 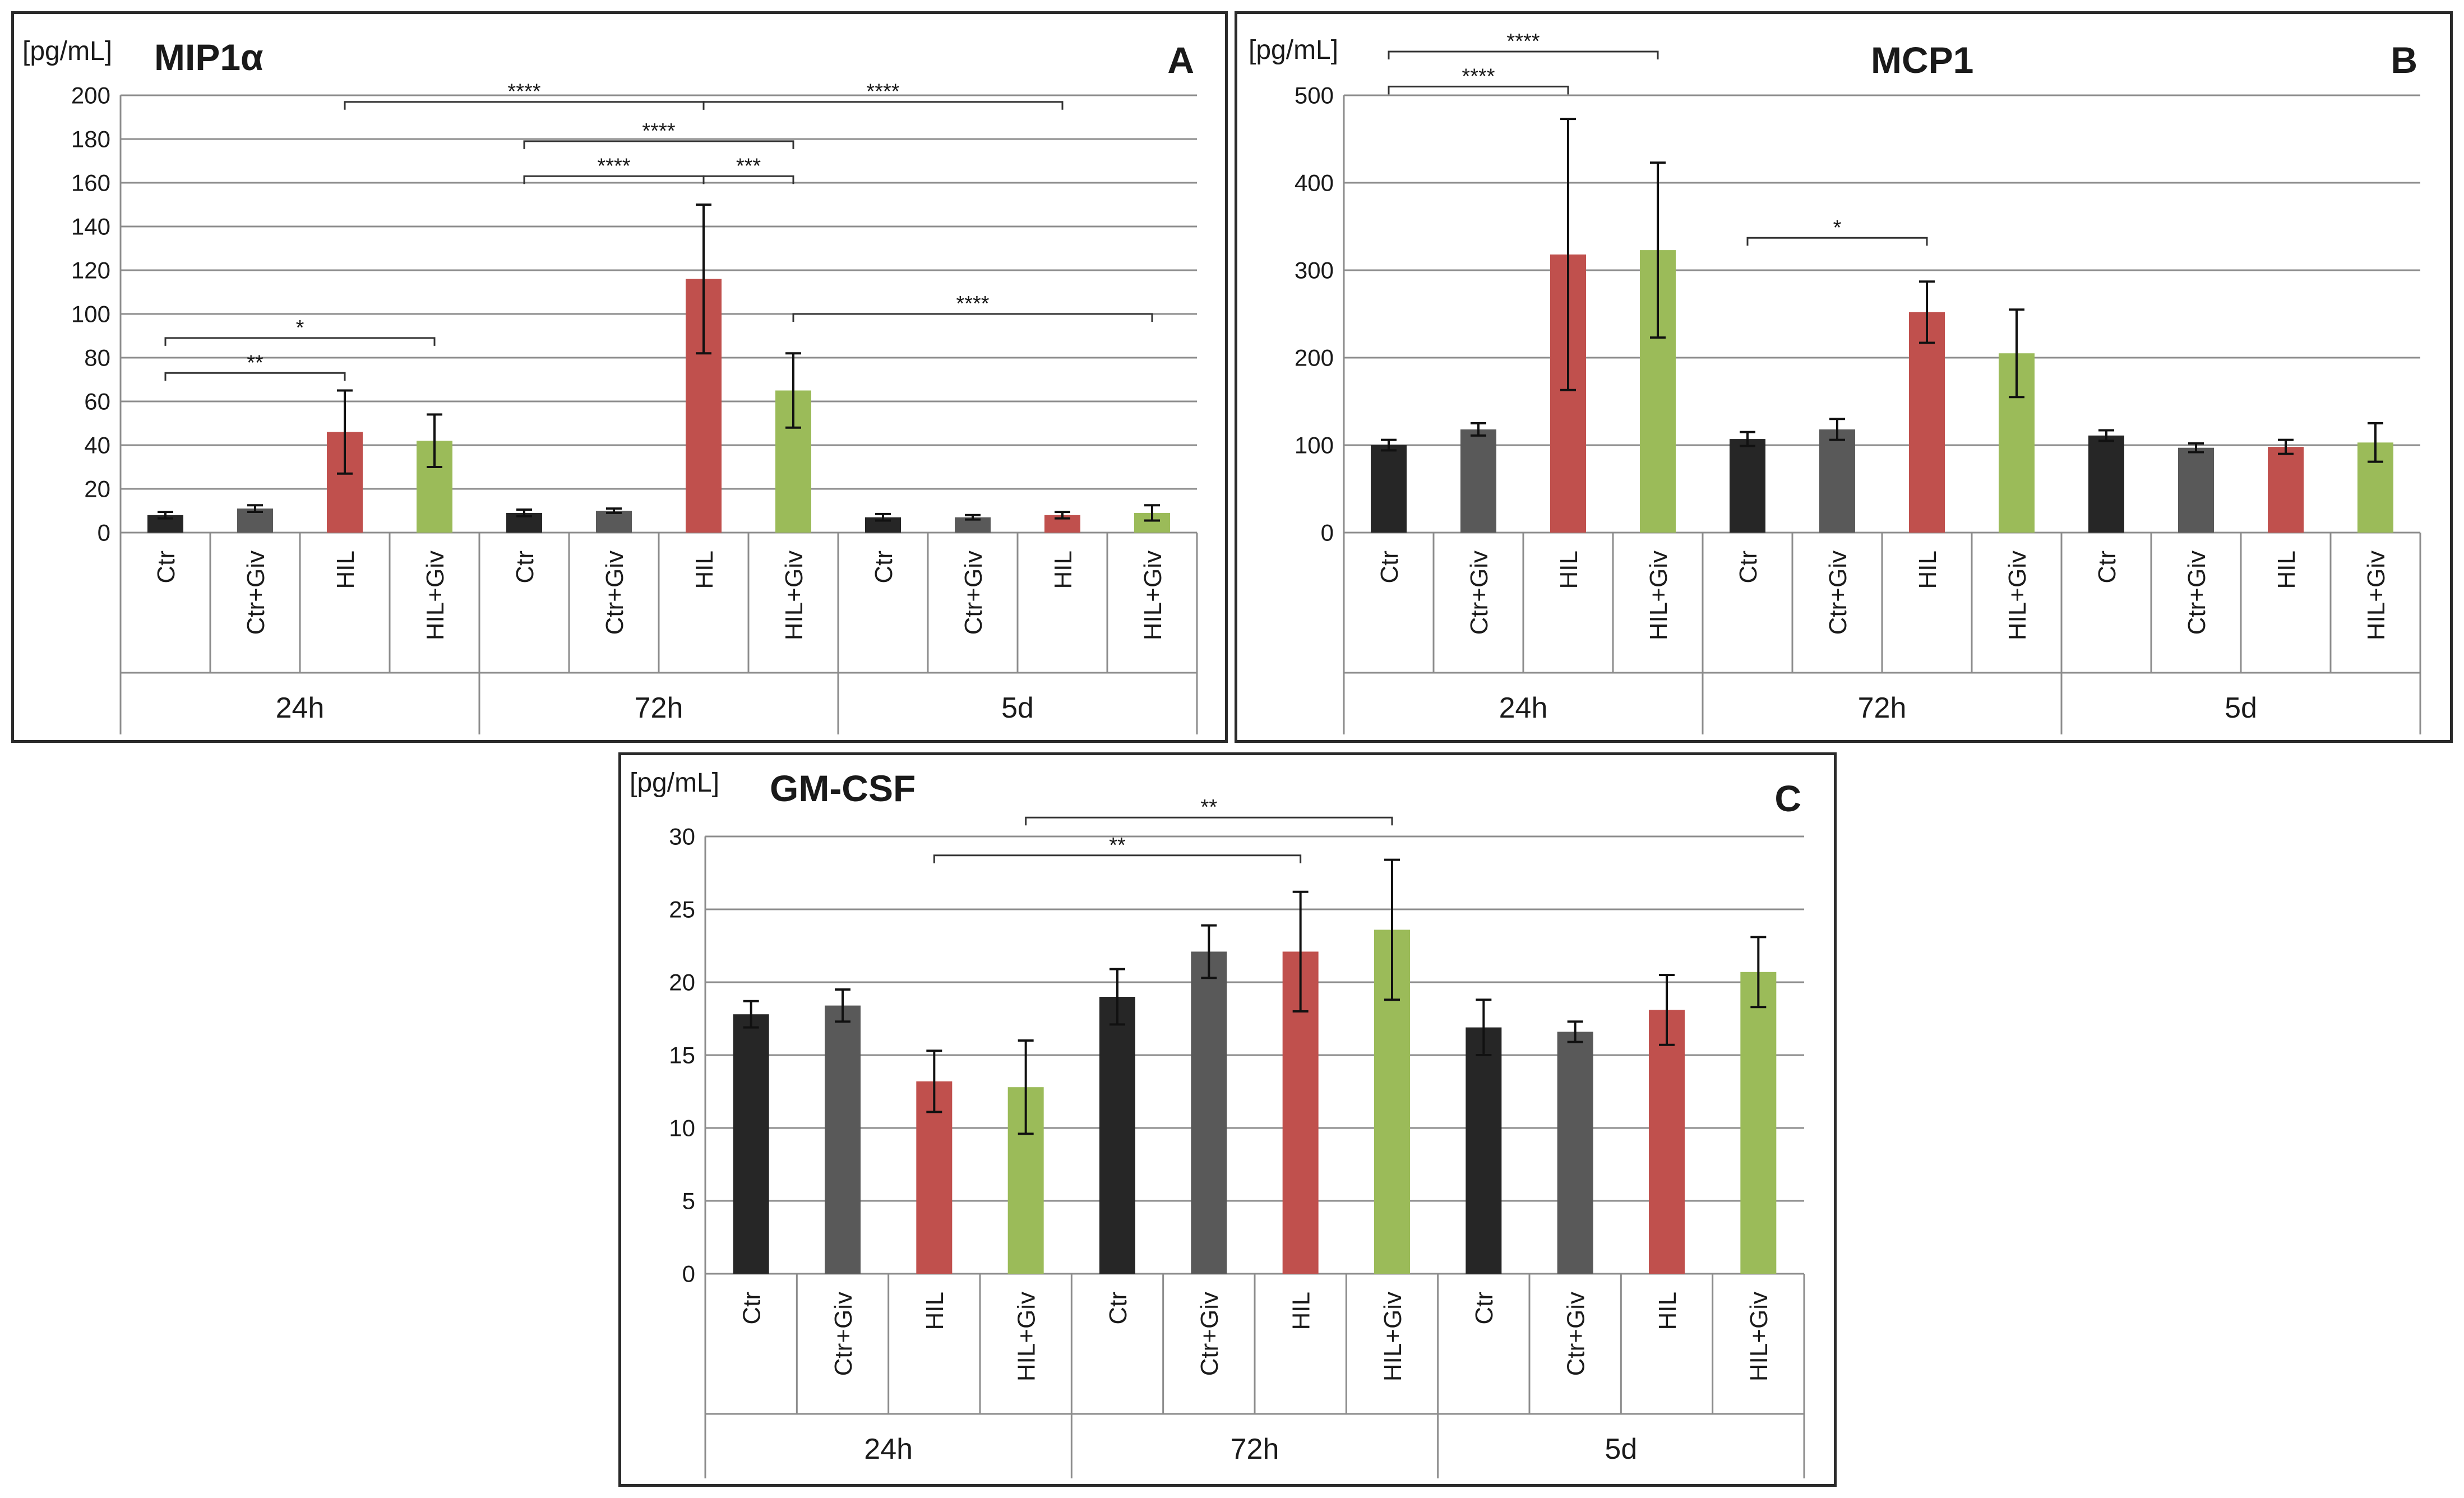 I want to click on y-tick-label: 100, so click(x=90, y=314).